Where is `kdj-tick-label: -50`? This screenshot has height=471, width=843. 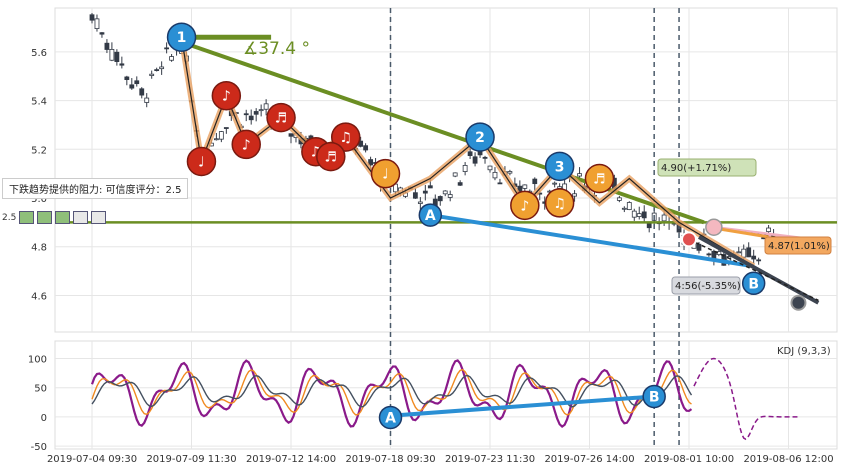
kdj-tick-label: -50 is located at coordinates (39, 447).